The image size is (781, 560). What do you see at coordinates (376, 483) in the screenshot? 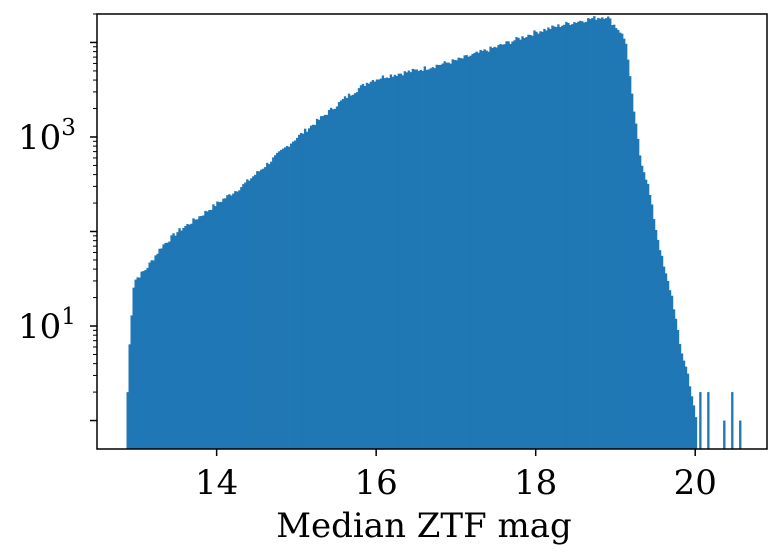
I see `x-tick-label: 16` at bounding box center [376, 483].